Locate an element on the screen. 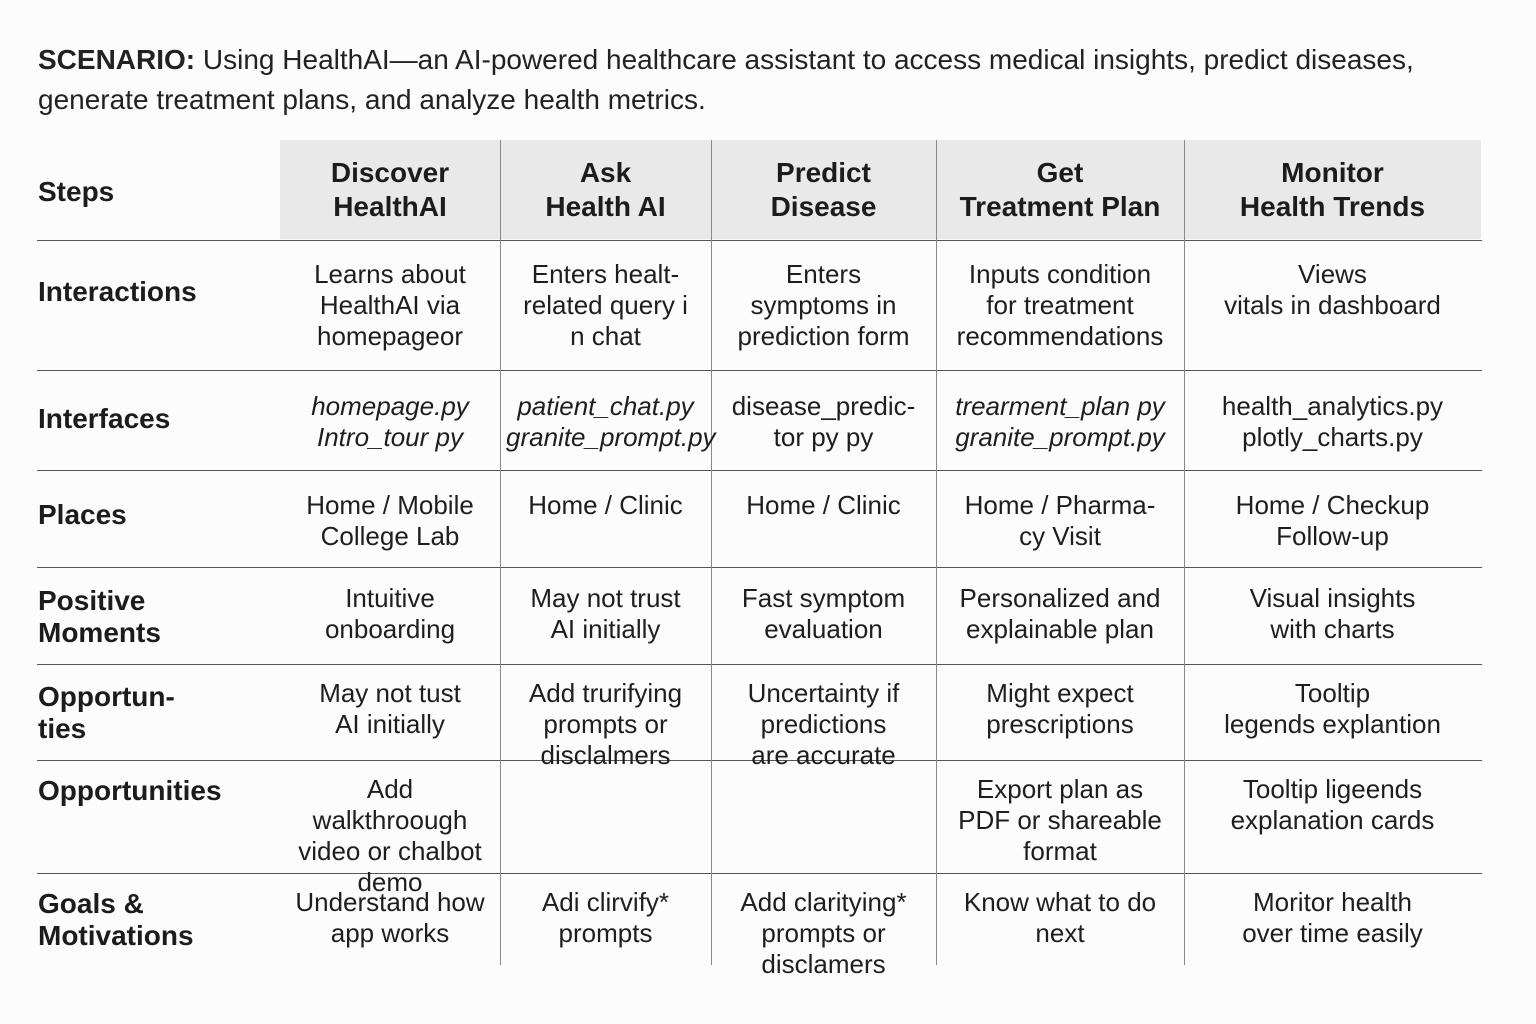 Image resolution: width=1536 pixels, height=1024 pixels. table-cell: Might expect prescriptions is located at coordinates (1060, 708).